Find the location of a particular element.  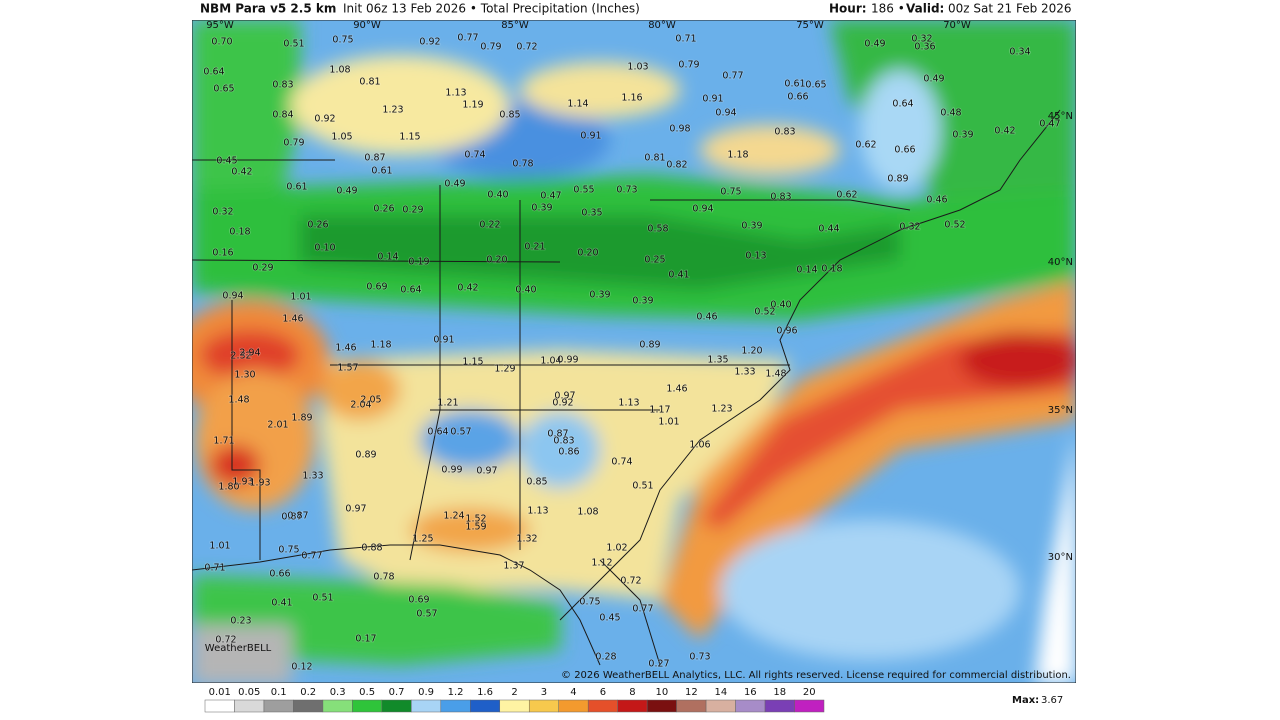

precip-value: 0.72 is located at coordinates (526, 47).